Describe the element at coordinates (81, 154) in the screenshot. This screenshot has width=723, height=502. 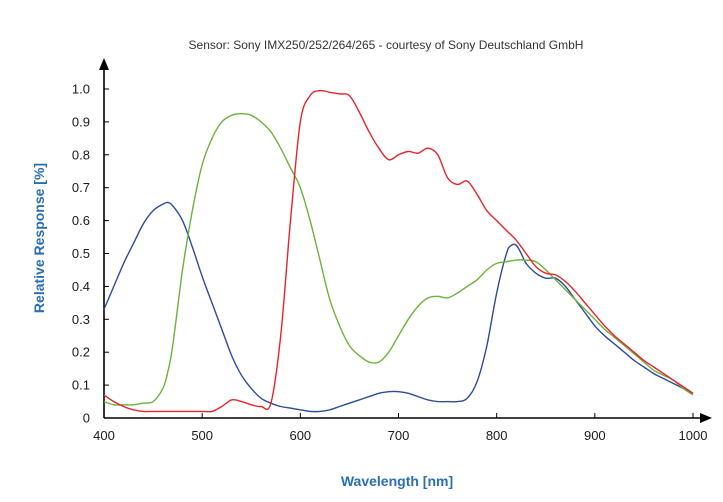
I see `y-tick-label: 0.8` at that location.